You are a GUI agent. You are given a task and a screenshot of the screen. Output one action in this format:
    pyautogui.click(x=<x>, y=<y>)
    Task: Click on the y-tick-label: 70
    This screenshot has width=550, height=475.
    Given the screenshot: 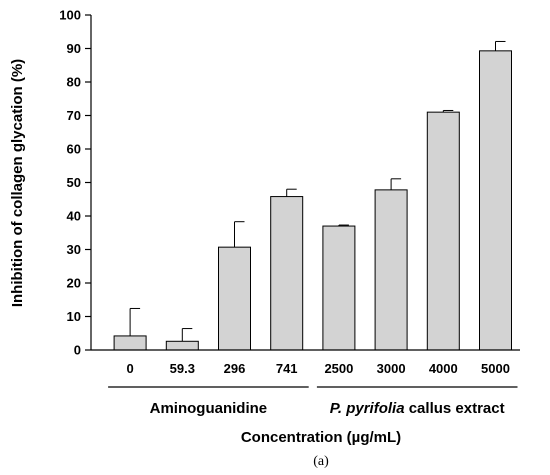 What is the action you would take?
    pyautogui.click(x=74, y=115)
    